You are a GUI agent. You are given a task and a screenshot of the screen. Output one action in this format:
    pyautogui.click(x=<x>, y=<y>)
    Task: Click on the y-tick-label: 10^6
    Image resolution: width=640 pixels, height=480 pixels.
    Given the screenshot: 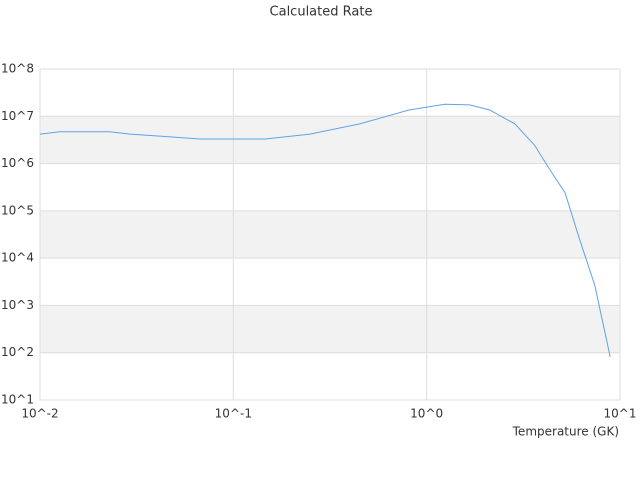 What is the action you would take?
    pyautogui.click(x=17, y=163)
    